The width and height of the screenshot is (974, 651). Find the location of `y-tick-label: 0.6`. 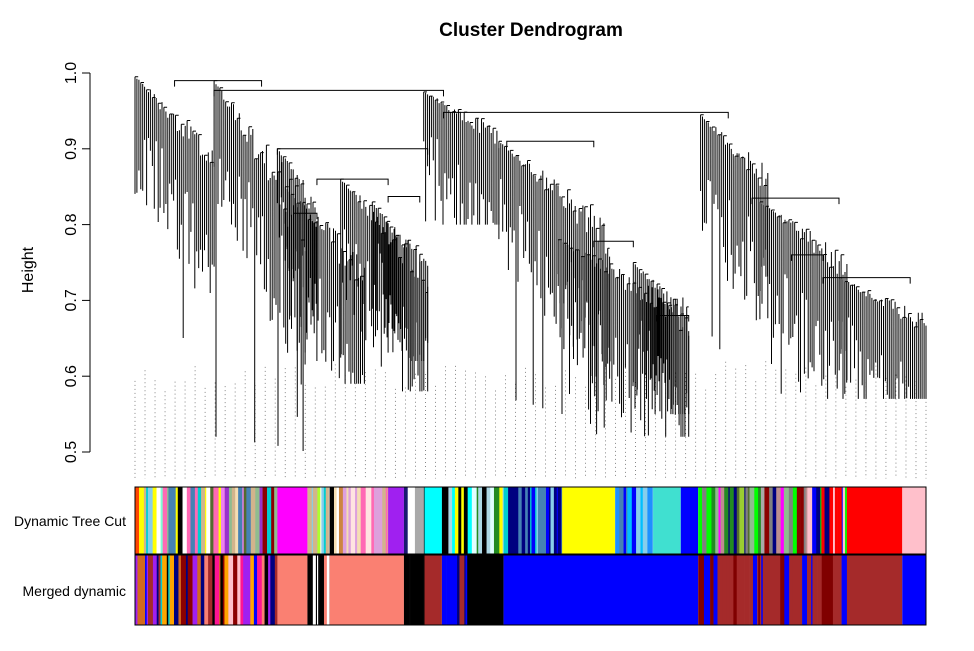

y-tick-label: 0.6 is located at coordinates (71, 376).